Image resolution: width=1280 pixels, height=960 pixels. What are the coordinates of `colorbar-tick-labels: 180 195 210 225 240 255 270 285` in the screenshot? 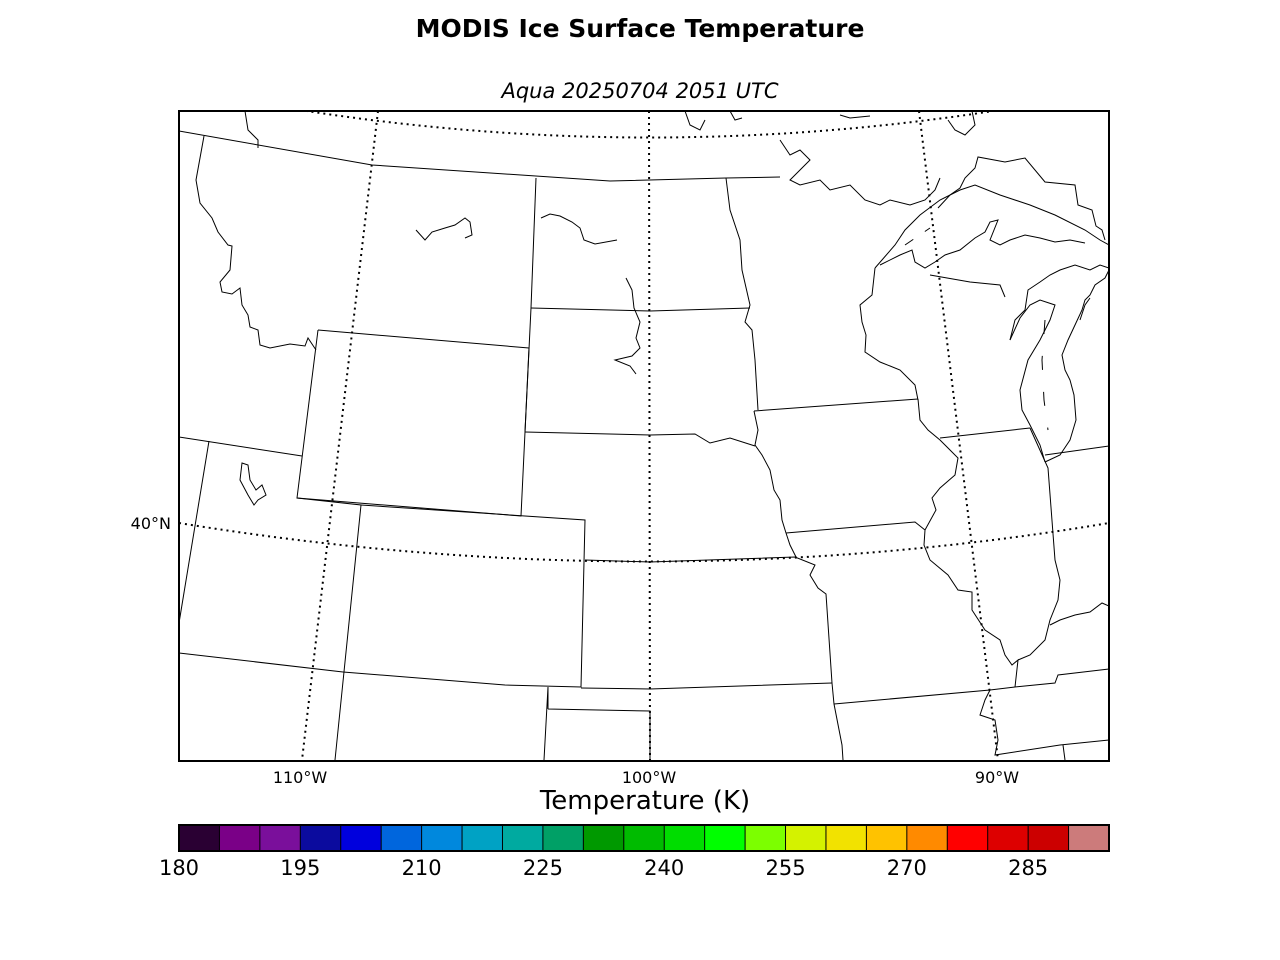 It's located at (603, 868).